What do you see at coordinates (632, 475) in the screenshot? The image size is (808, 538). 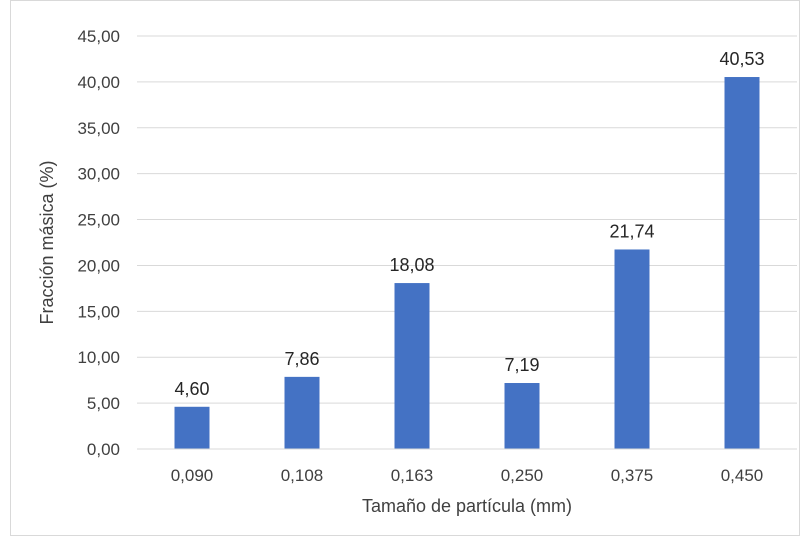 I see `x-tick-label: 0,375` at bounding box center [632, 475].